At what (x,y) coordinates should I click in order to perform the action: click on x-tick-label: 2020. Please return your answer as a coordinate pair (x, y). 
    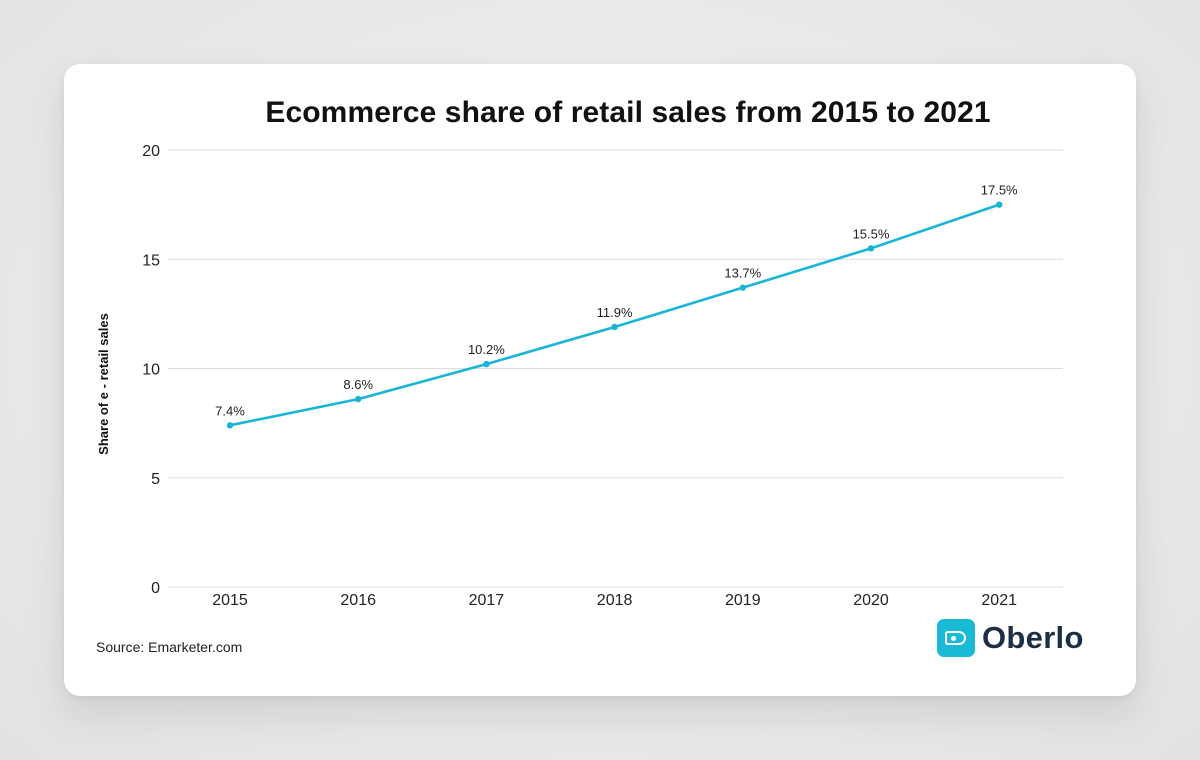
    Looking at the image, I should click on (871, 600).